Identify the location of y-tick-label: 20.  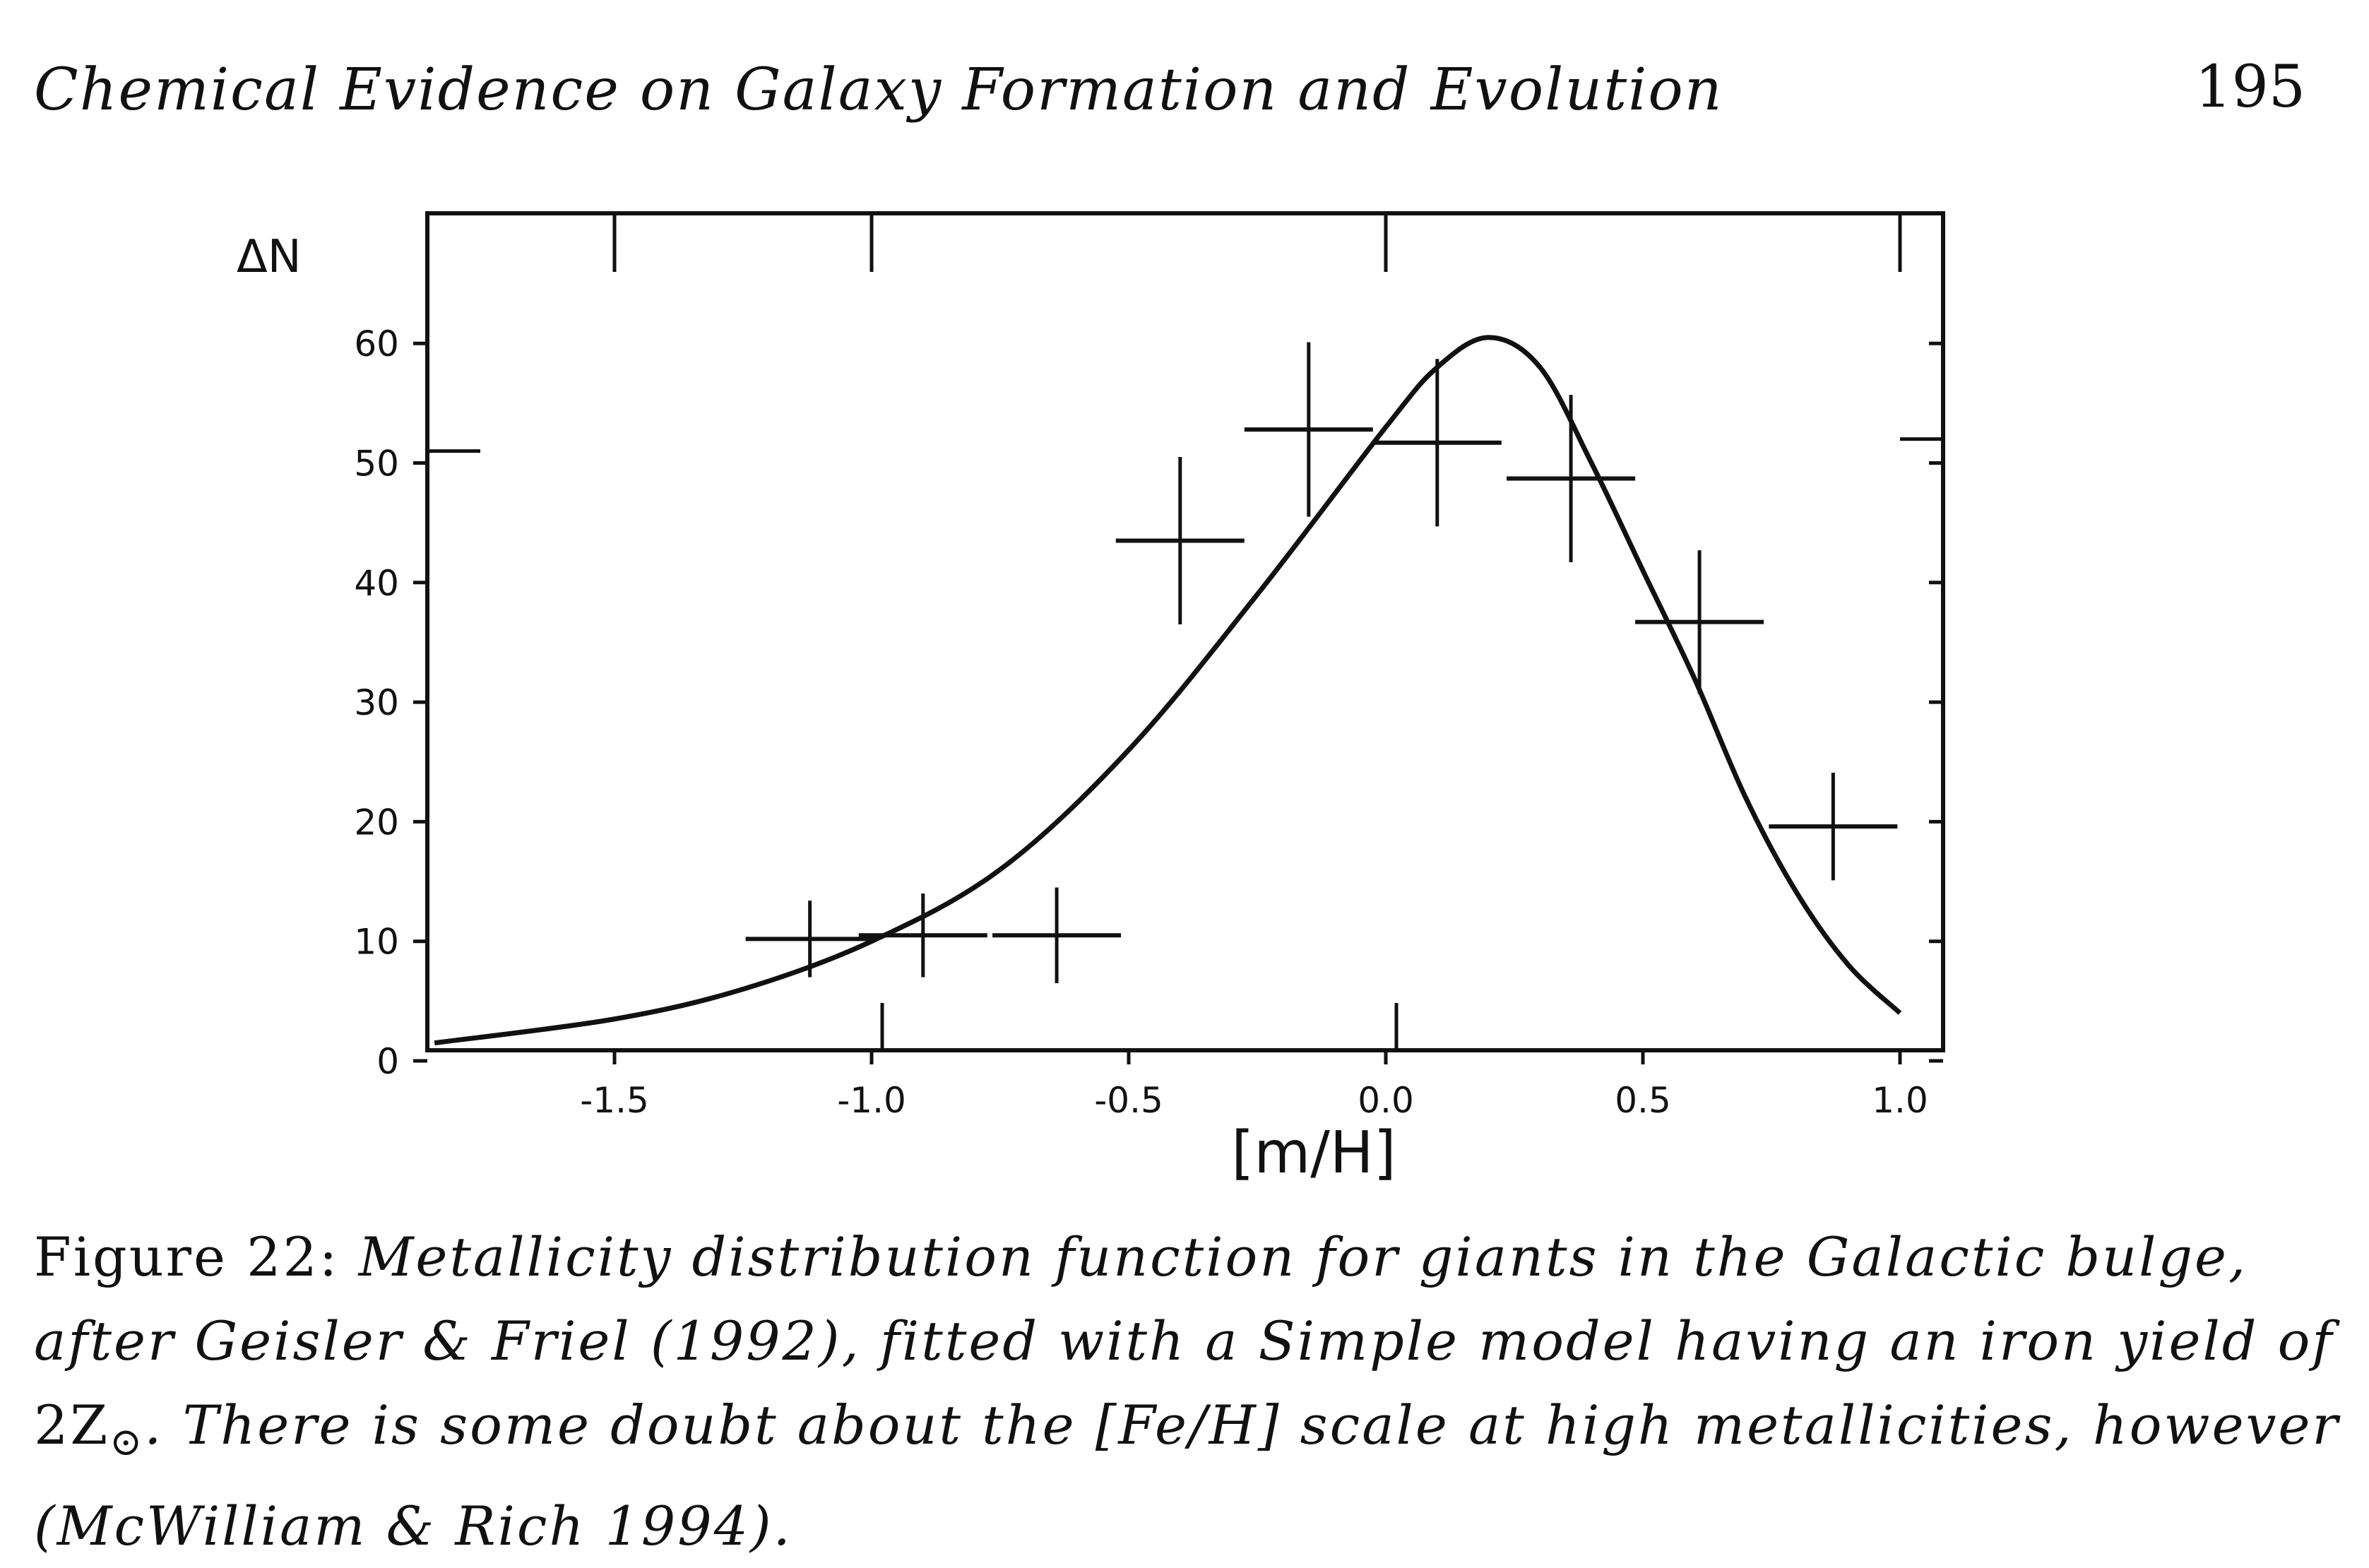
(376, 823).